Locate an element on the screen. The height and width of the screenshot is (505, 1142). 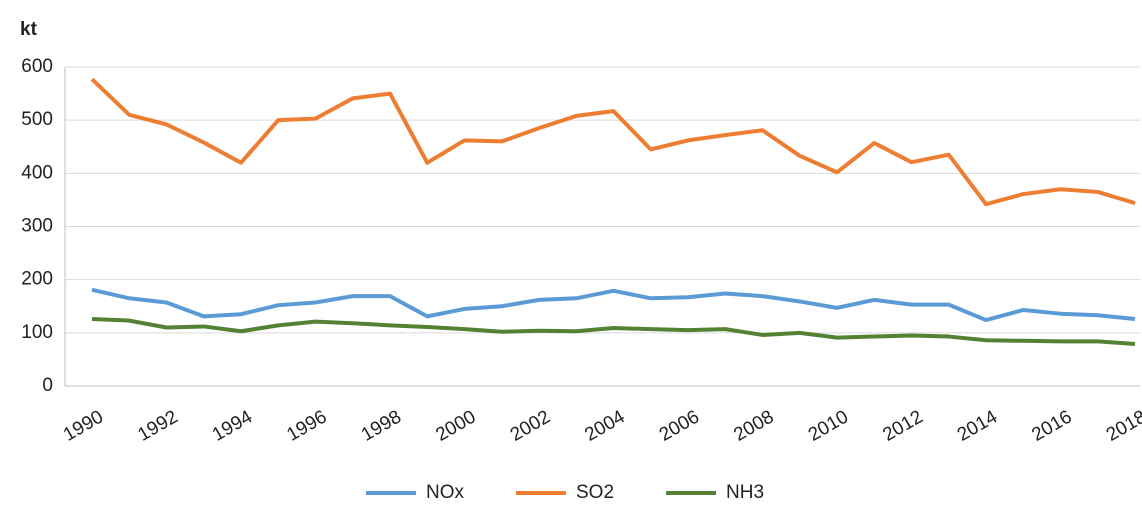
x-tick-label: 2010 is located at coordinates (828, 425).